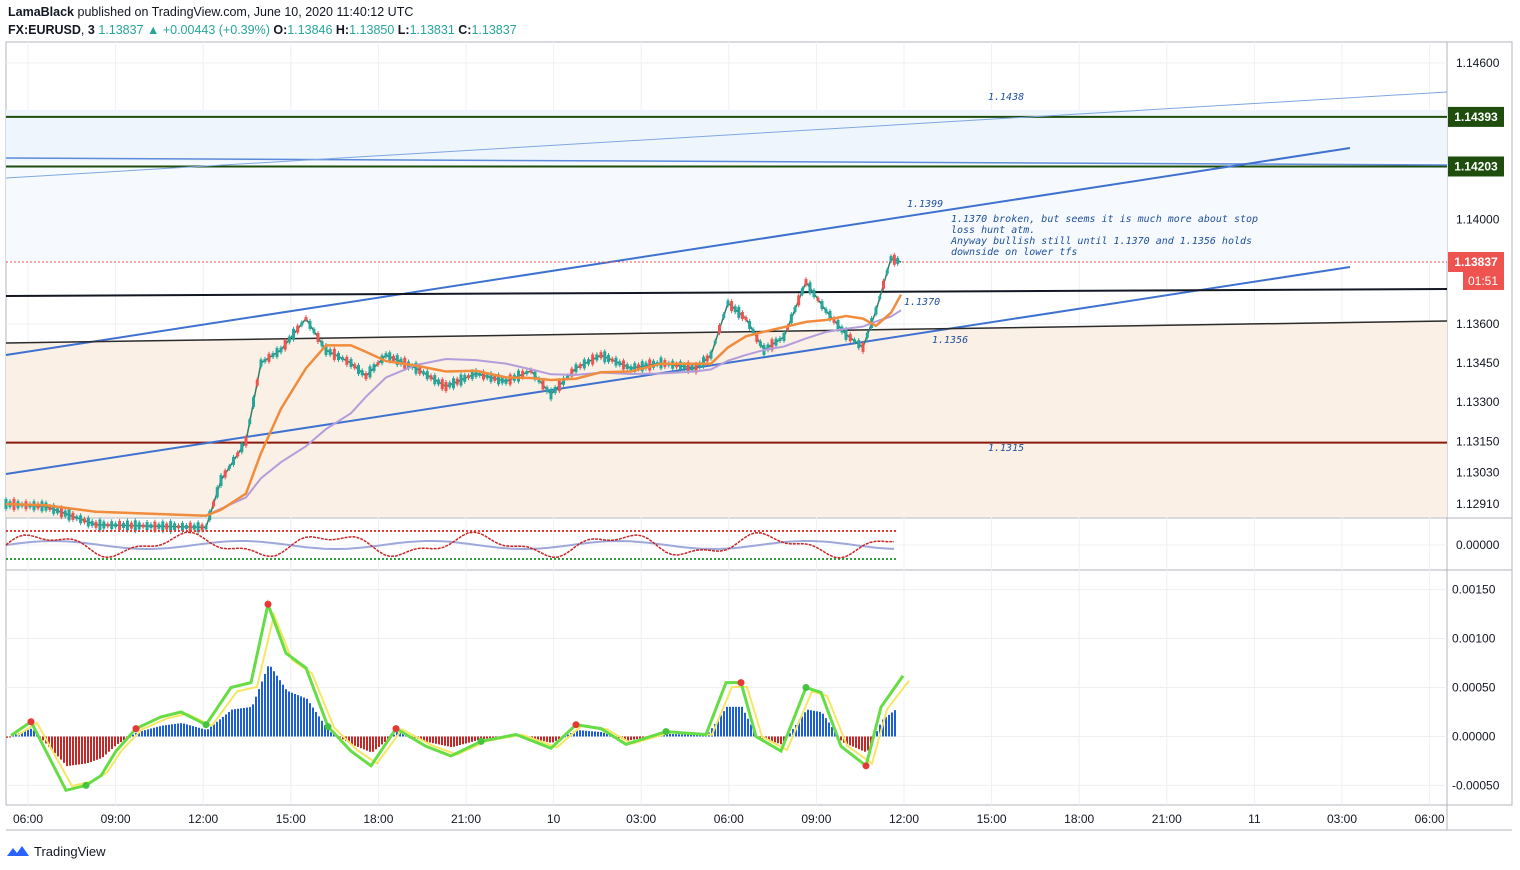 Image resolution: width=1520 pixels, height=870 pixels. I want to click on level-1370-line, so click(726, 292).